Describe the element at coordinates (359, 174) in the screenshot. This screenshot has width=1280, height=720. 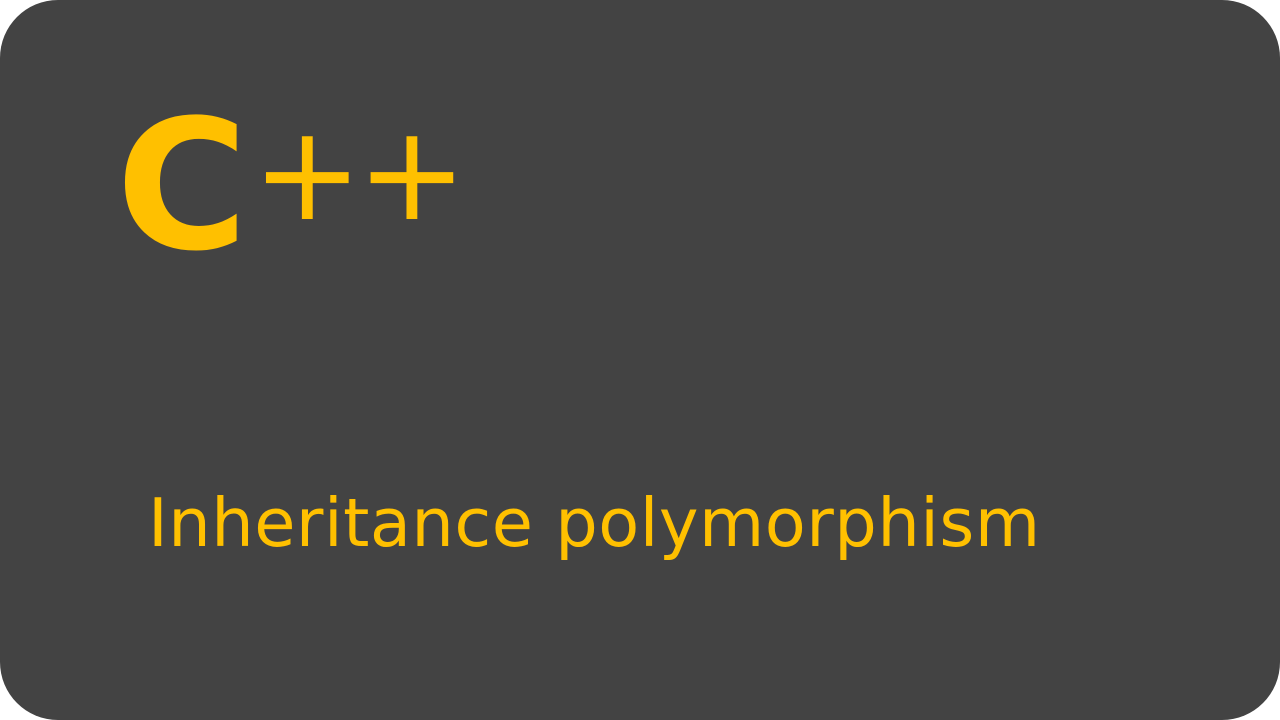
I see `cpp-logo-suffix: ++` at that location.